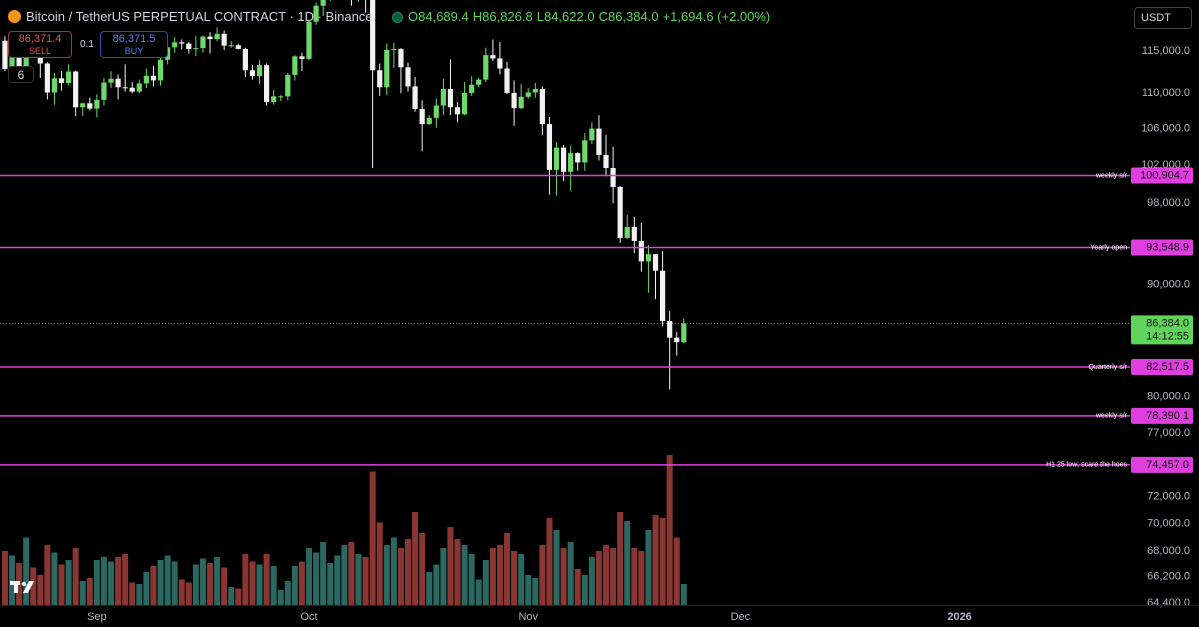 The height and width of the screenshot is (627, 1199). I want to click on ohlc-key: O, so click(413, 16).